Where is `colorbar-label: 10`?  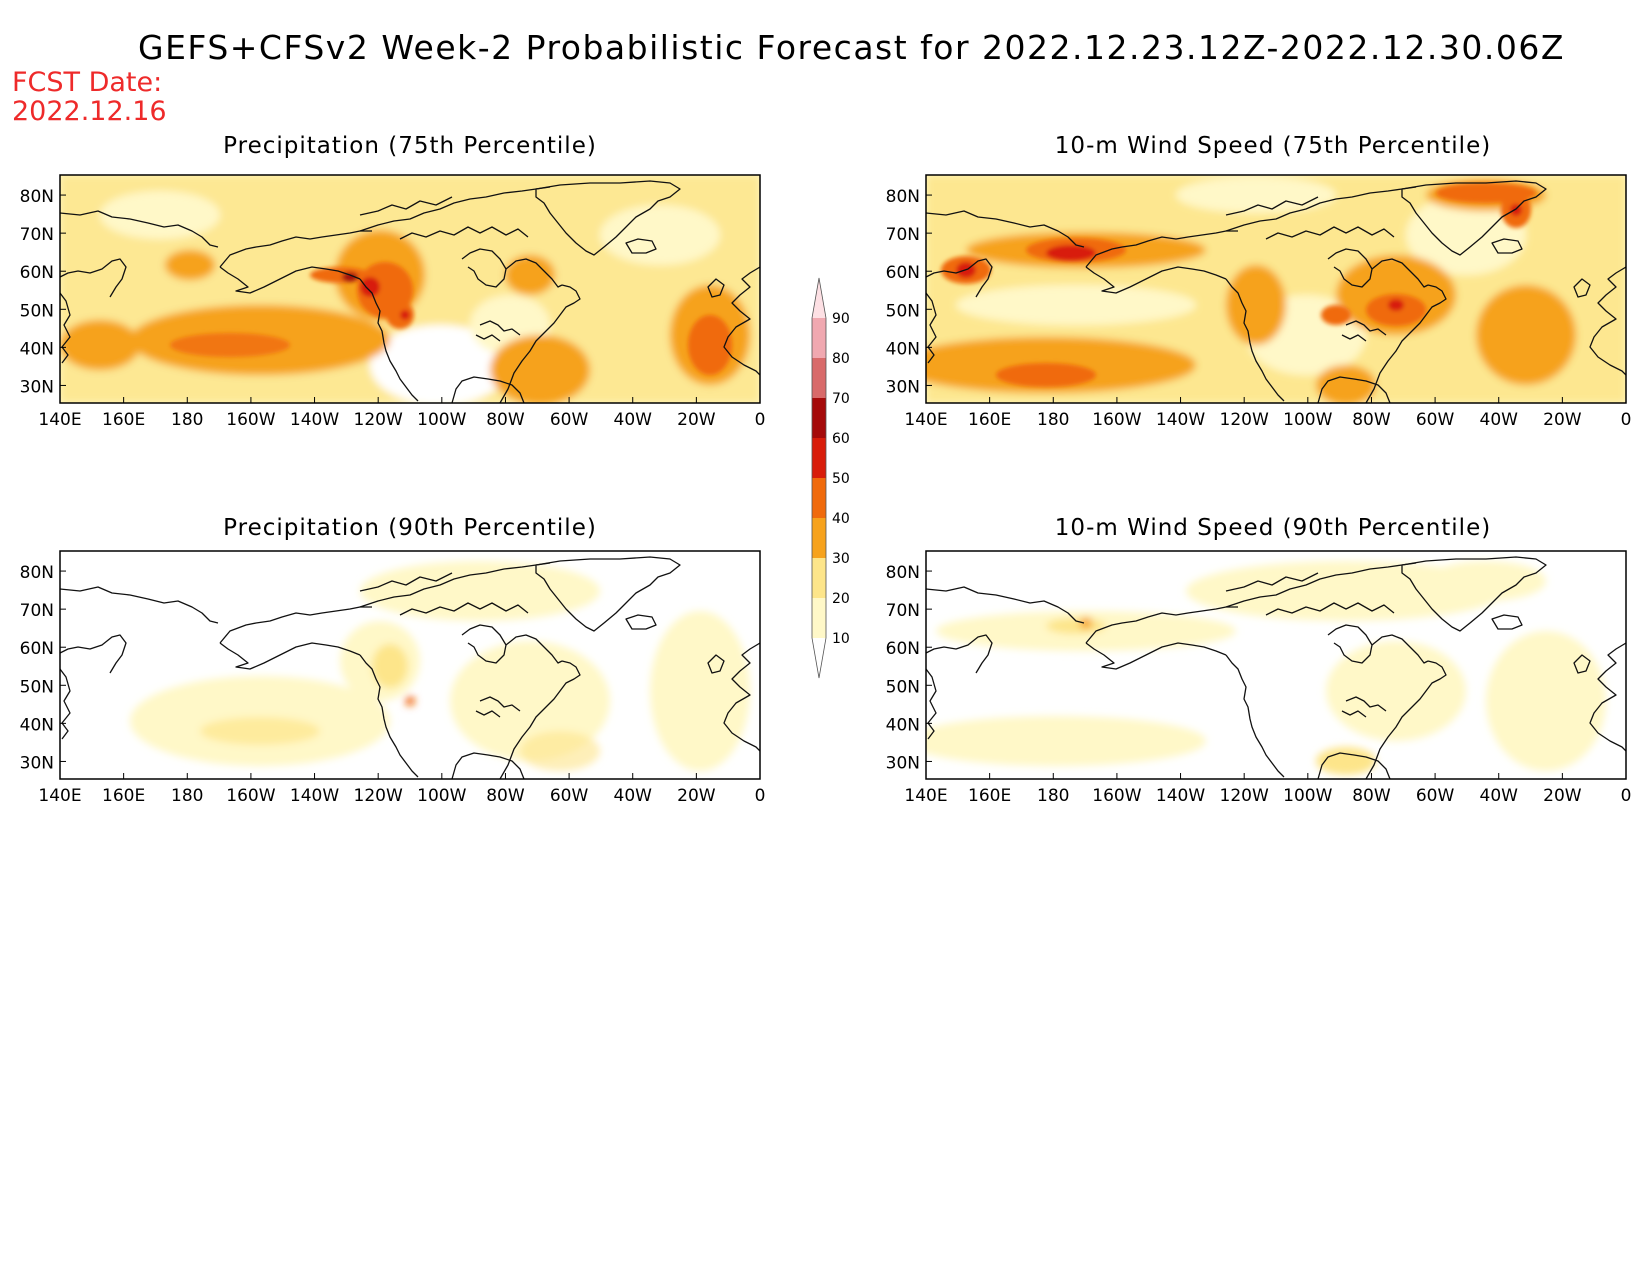 colorbar-label: 10 is located at coordinates (841, 639).